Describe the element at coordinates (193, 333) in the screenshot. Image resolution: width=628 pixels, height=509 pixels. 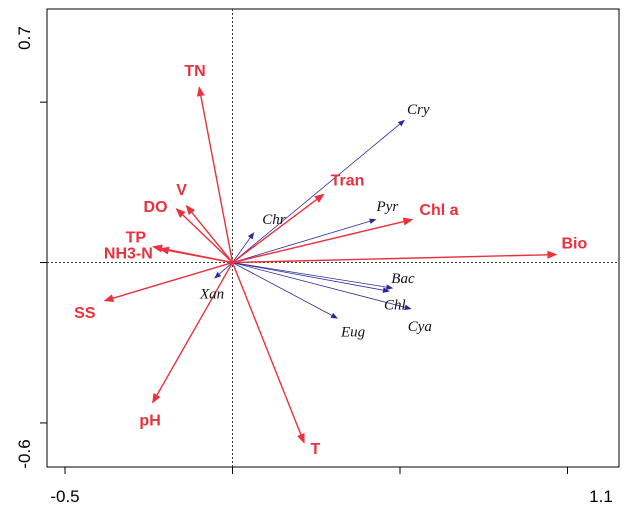
I see `env-arrow-ph` at that location.